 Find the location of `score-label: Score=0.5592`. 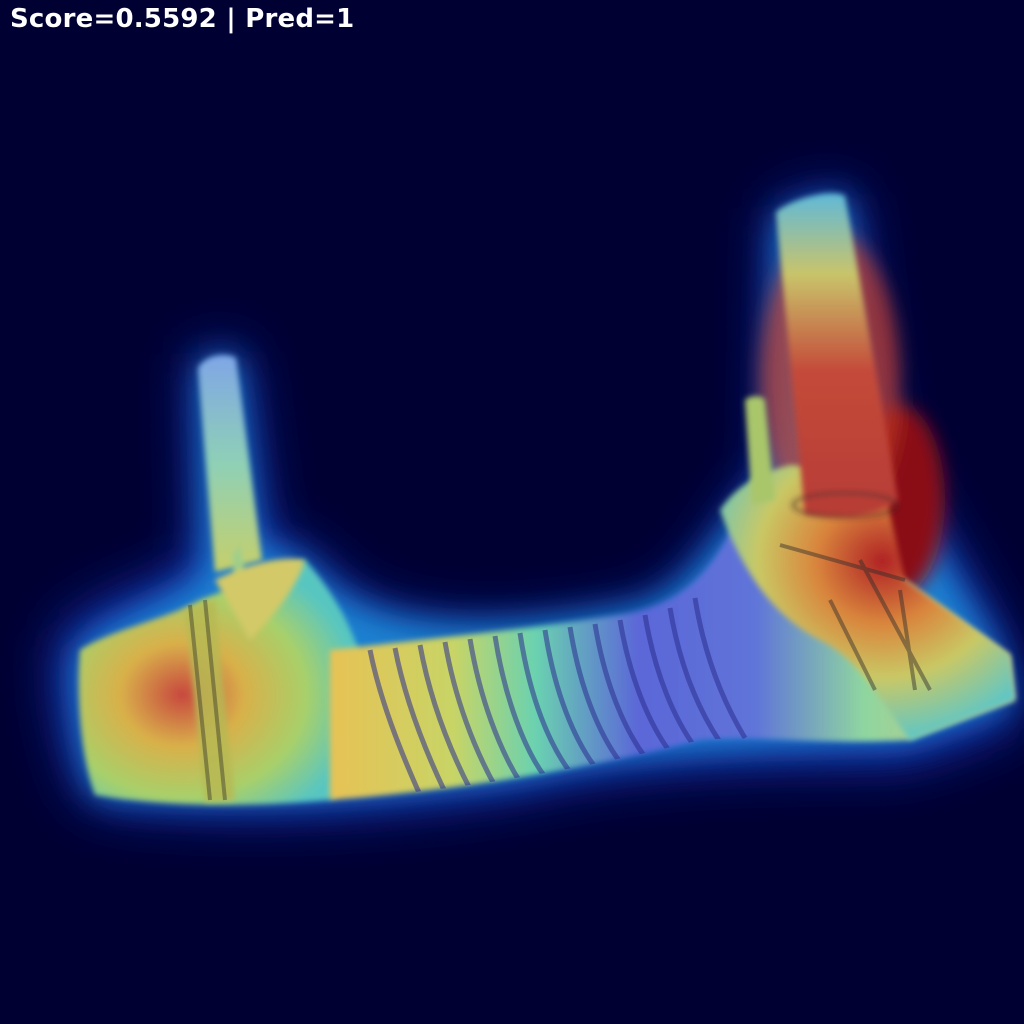

score-label: Score=0.5592 is located at coordinates (113, 19).